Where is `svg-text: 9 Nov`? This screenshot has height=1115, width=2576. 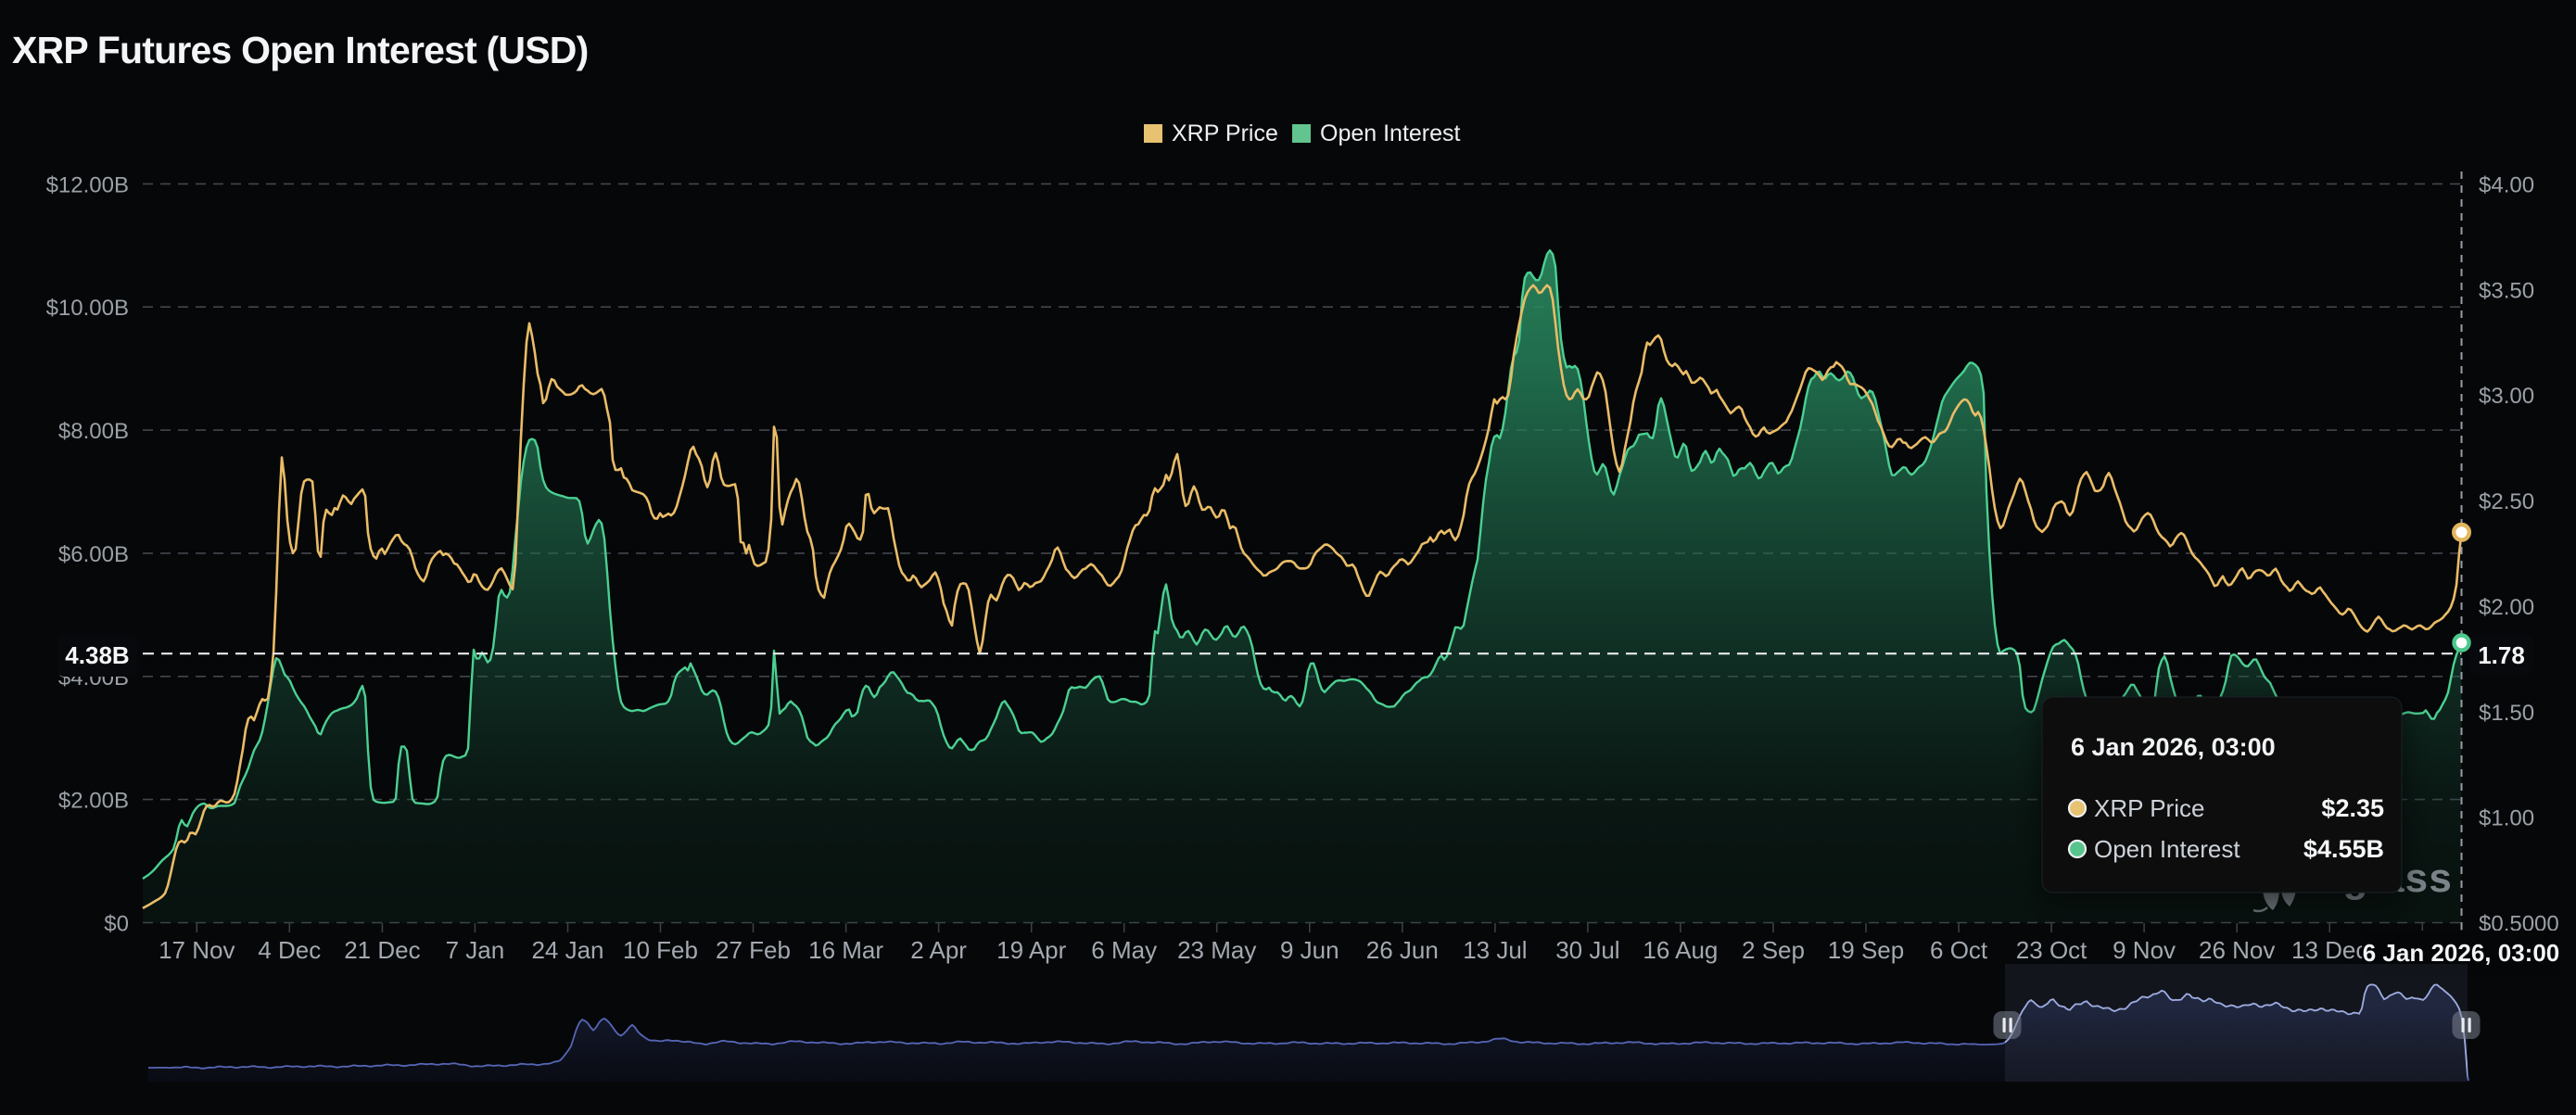 svg-text: 9 Nov is located at coordinates (2144, 950).